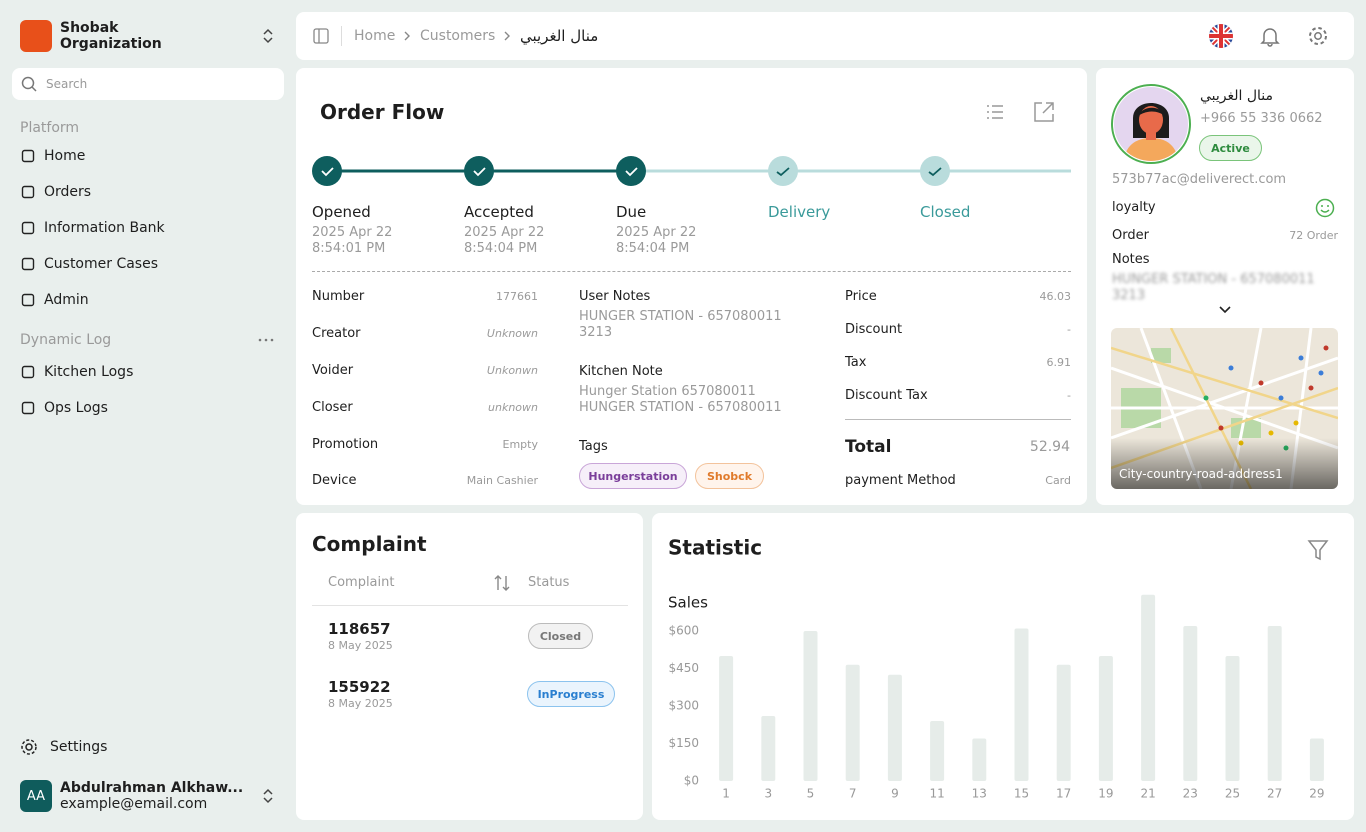  I want to click on nav-item: Admin, so click(66, 300).